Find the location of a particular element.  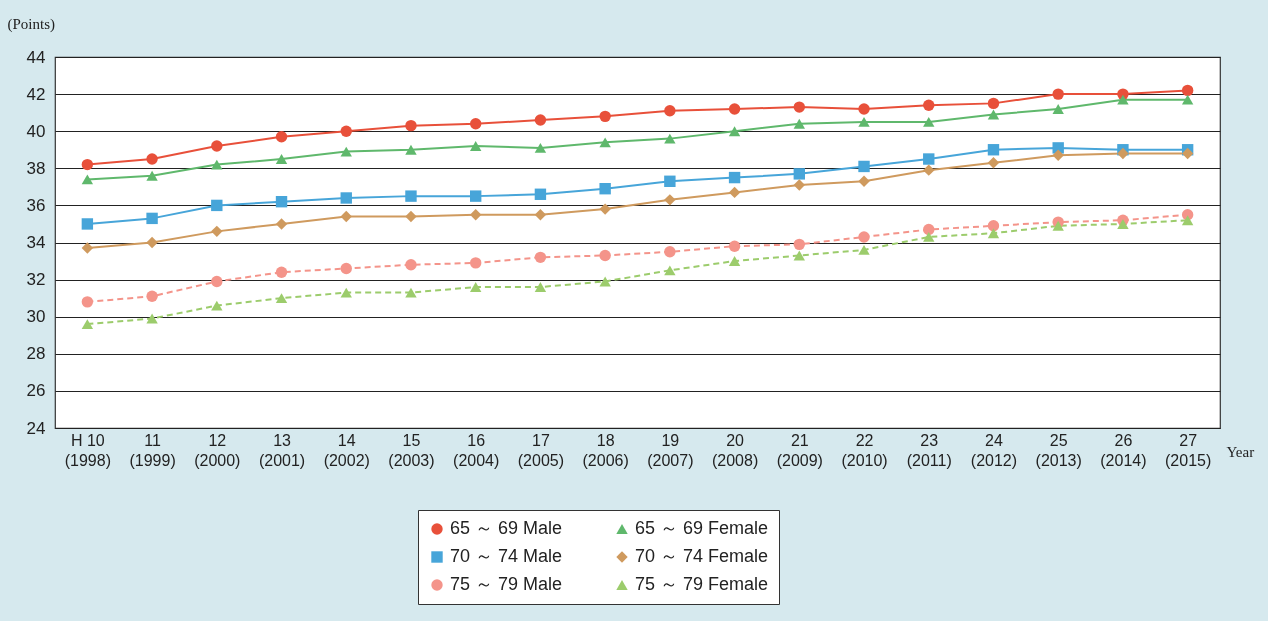

x-tick-label: 18 (2006) is located at coordinates (605, 450).